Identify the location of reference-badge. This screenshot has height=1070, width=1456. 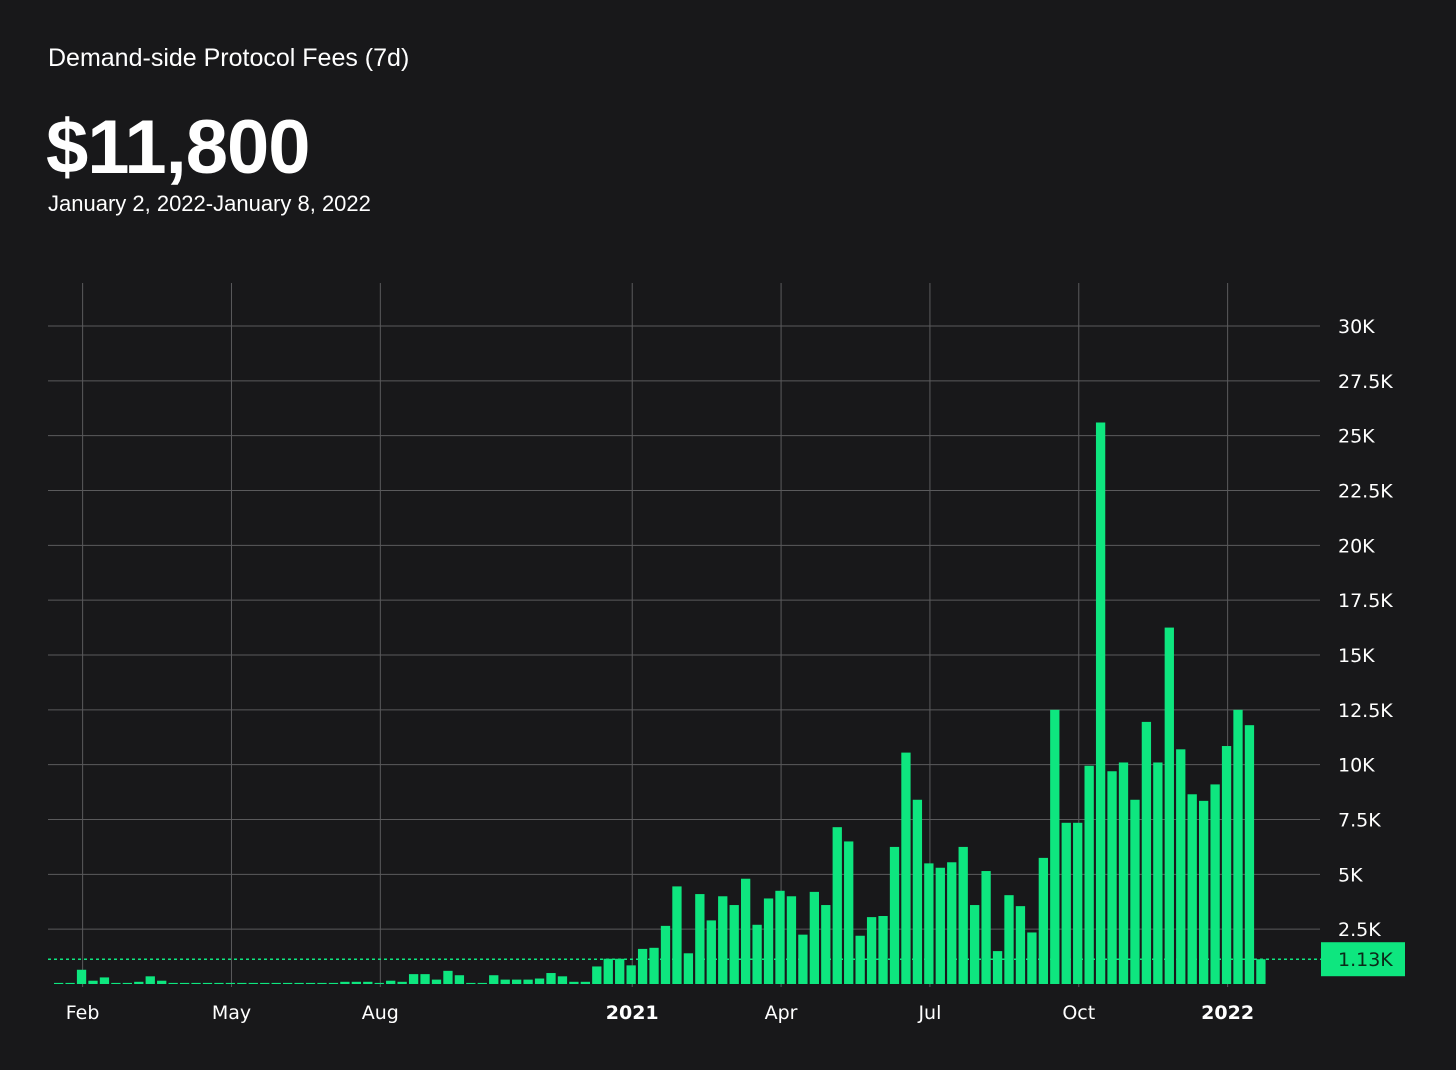
(1363, 959).